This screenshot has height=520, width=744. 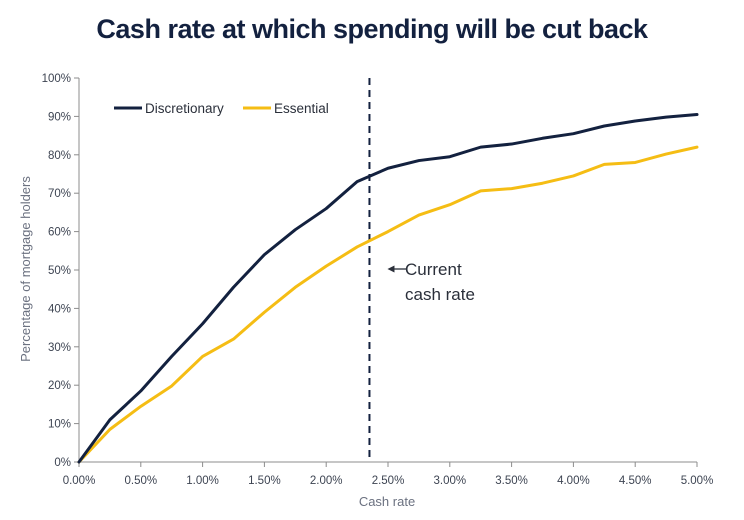 I want to click on annotation-cash-rate-label: cash rate, so click(x=440, y=294).